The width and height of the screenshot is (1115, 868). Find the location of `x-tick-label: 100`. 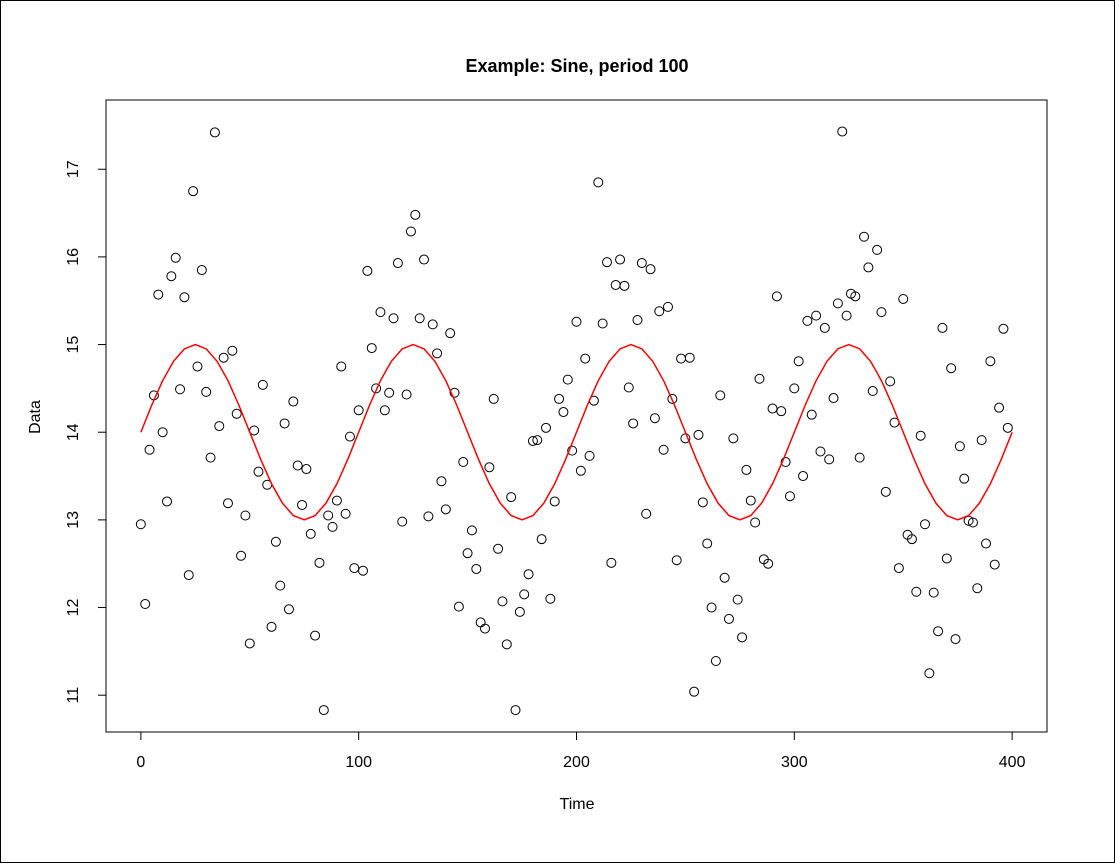

x-tick-label: 100 is located at coordinates (358, 762).